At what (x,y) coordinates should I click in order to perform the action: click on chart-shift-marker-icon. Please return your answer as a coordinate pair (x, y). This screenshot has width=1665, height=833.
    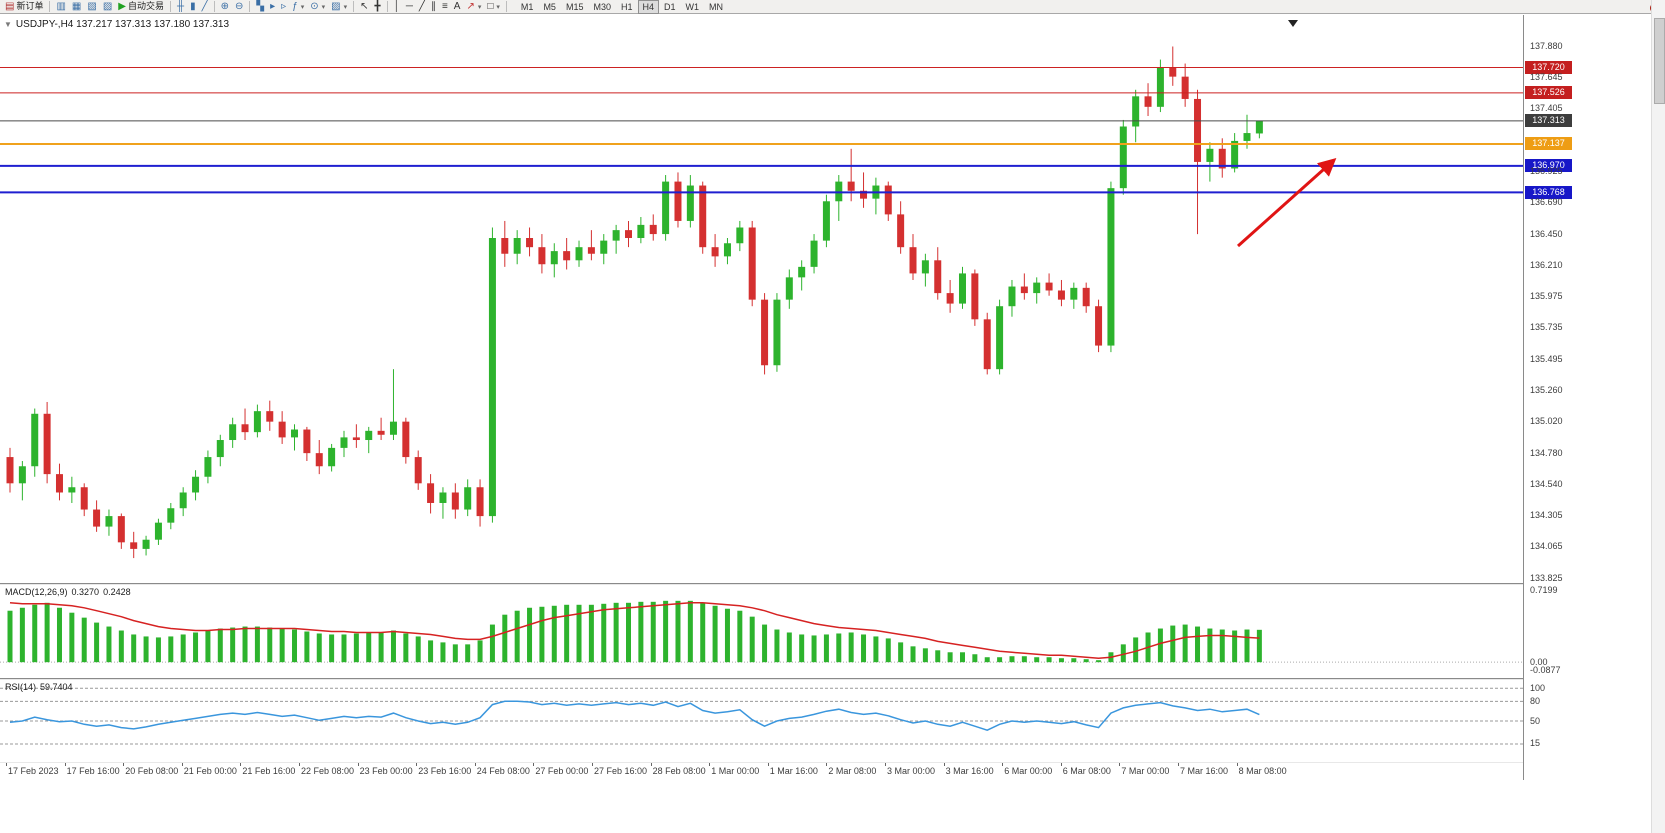
    Looking at the image, I should click on (1293, 23).